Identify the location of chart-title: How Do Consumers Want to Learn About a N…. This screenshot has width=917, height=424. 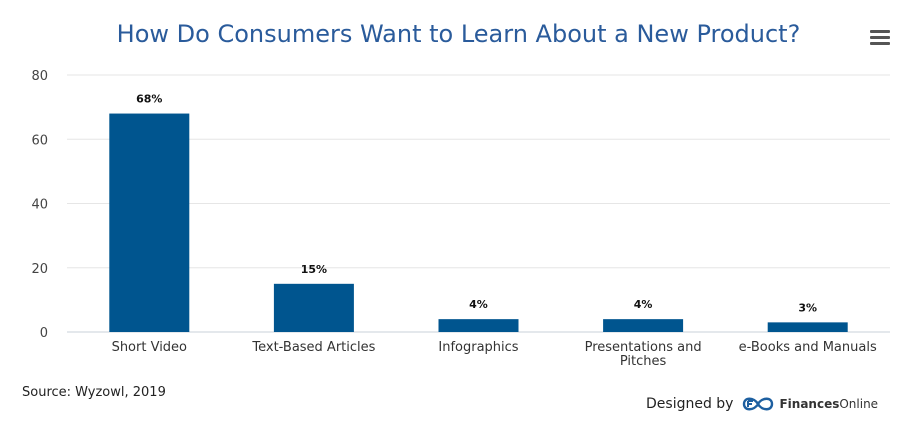
(458, 34).